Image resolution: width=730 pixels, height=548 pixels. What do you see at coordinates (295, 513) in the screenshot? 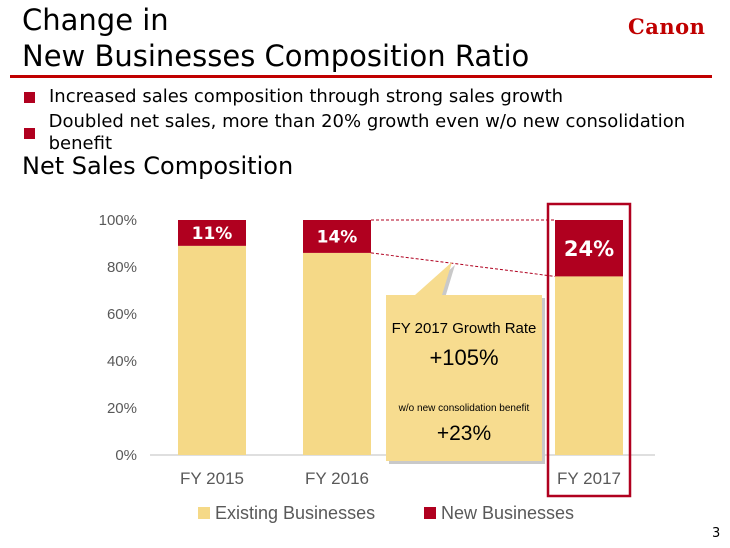
I see `legend-label-existing: Existing Businesses` at bounding box center [295, 513].